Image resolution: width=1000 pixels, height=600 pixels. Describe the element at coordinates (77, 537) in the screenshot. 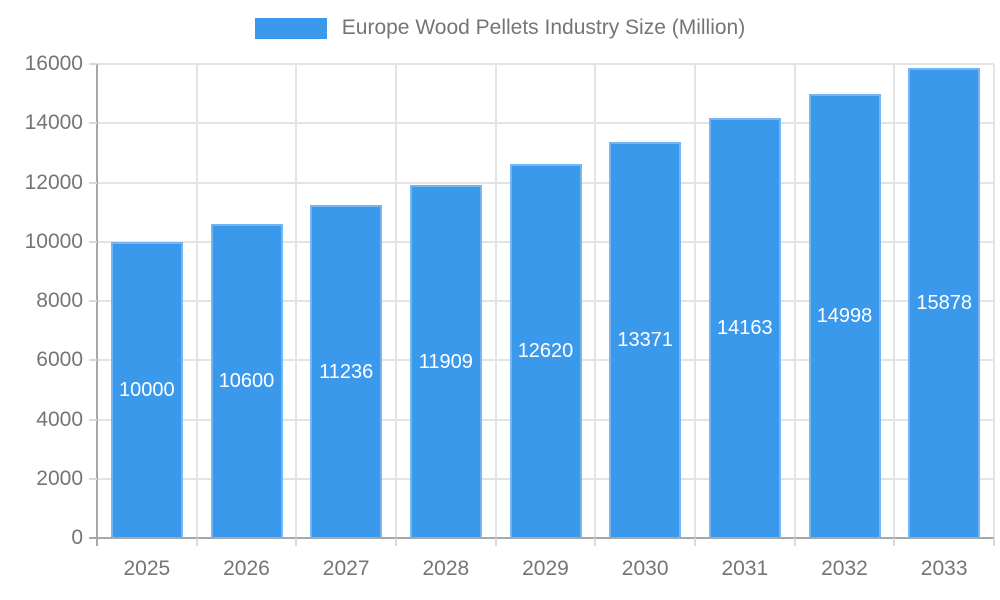

I see `y-axis-tick-label: 0` at that location.